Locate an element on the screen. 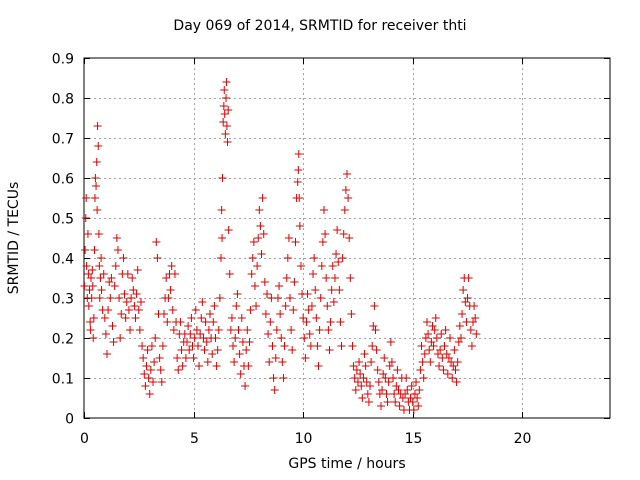  y-tick-label: 0.3 is located at coordinates (63, 300).